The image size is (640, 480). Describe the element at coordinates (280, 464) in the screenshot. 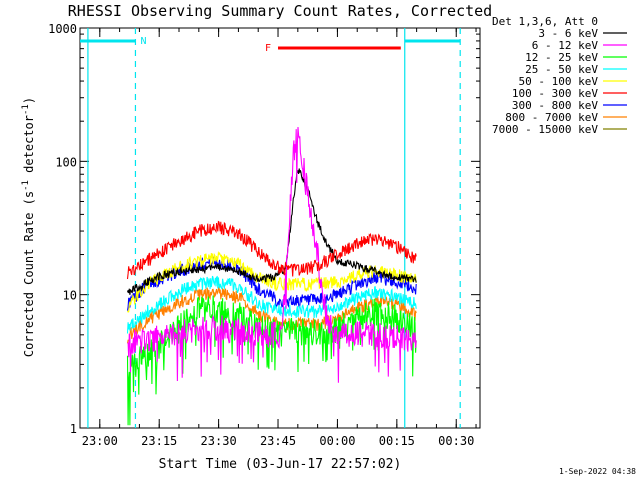

I see `x-axis-label: Start Time (03-Jun-17 22:57:02)` at that location.